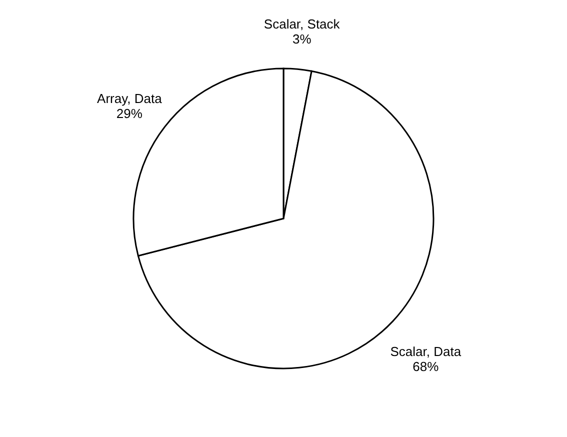 The width and height of the screenshot is (567, 437). What do you see at coordinates (130, 98) in the screenshot?
I see `slice-label: Array, Data` at bounding box center [130, 98].